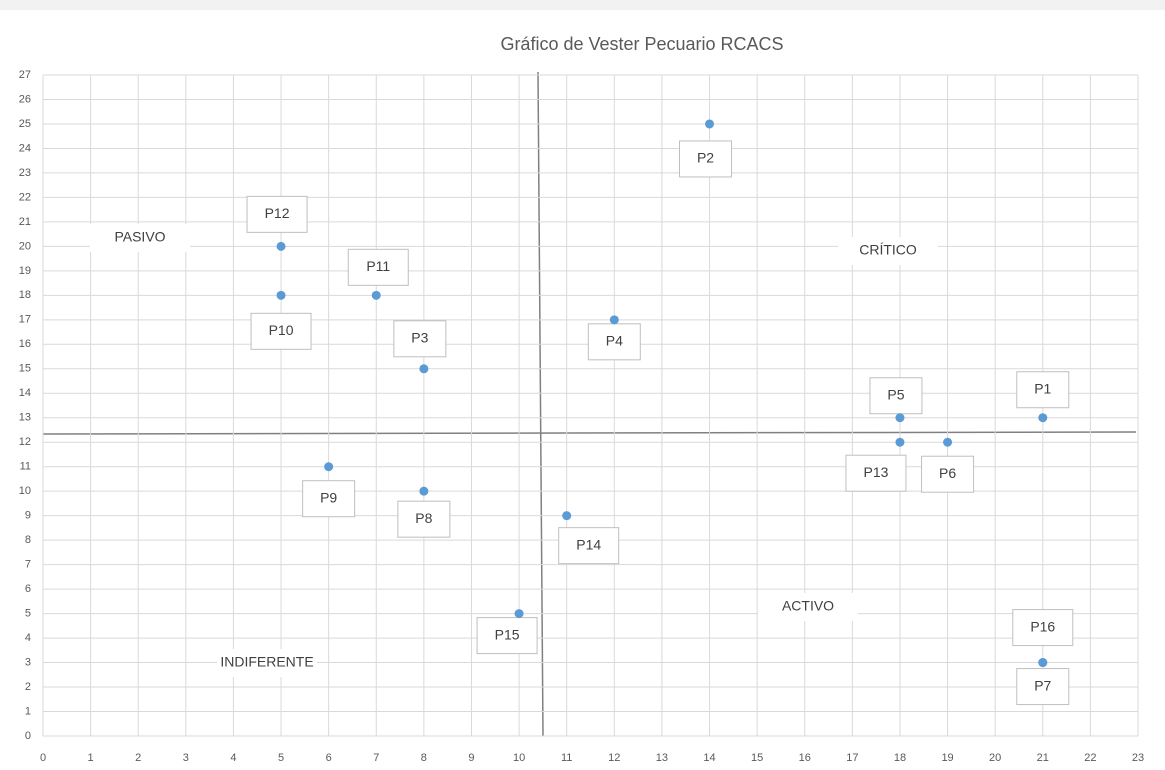 The width and height of the screenshot is (1165, 770). What do you see at coordinates (28, 687) in the screenshot?
I see `y-tick-label: 2` at bounding box center [28, 687].